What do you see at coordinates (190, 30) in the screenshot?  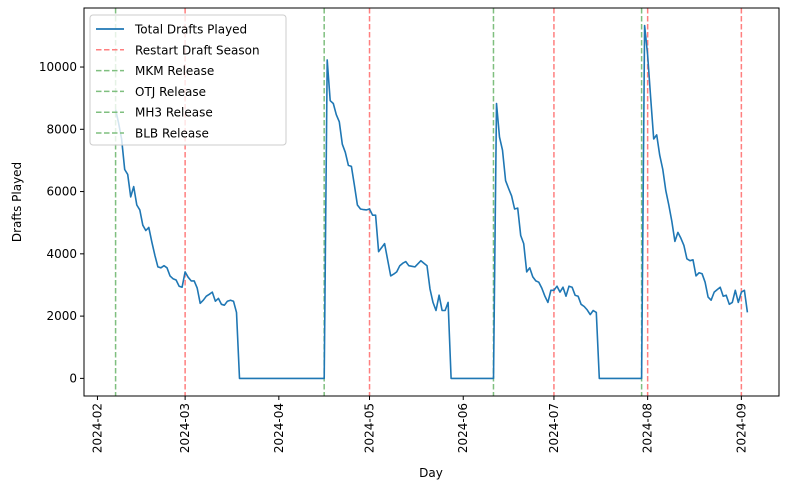 I see `legend-label: Total Drafts Played` at bounding box center [190, 30].